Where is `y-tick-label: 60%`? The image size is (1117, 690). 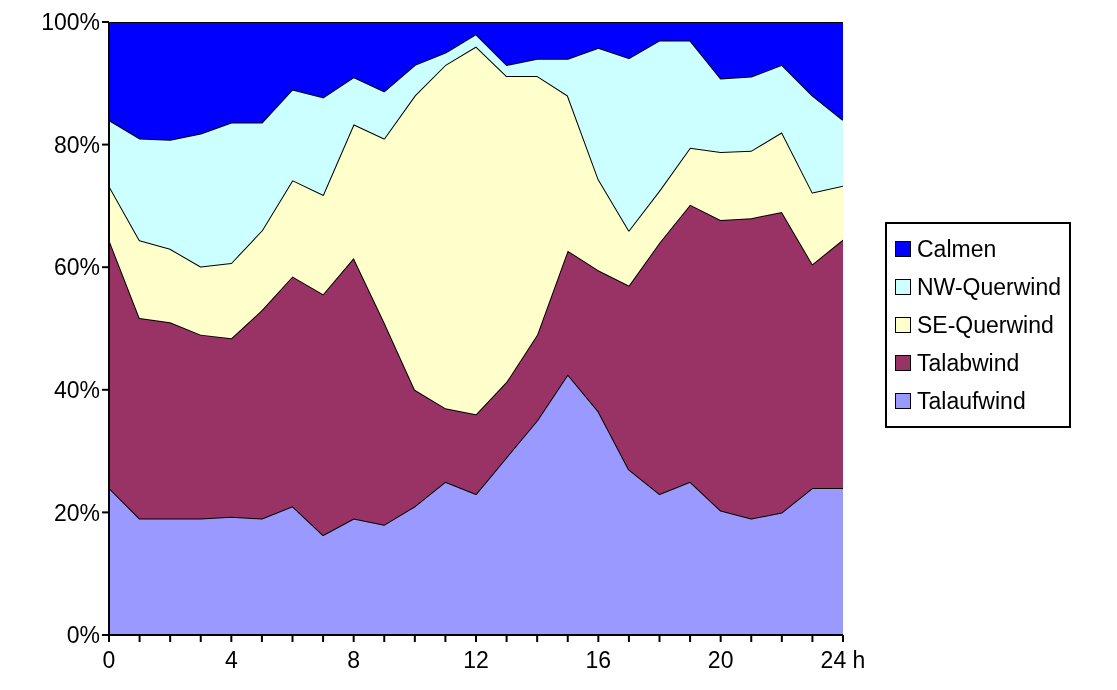 y-tick-label: 60% is located at coordinates (76, 267).